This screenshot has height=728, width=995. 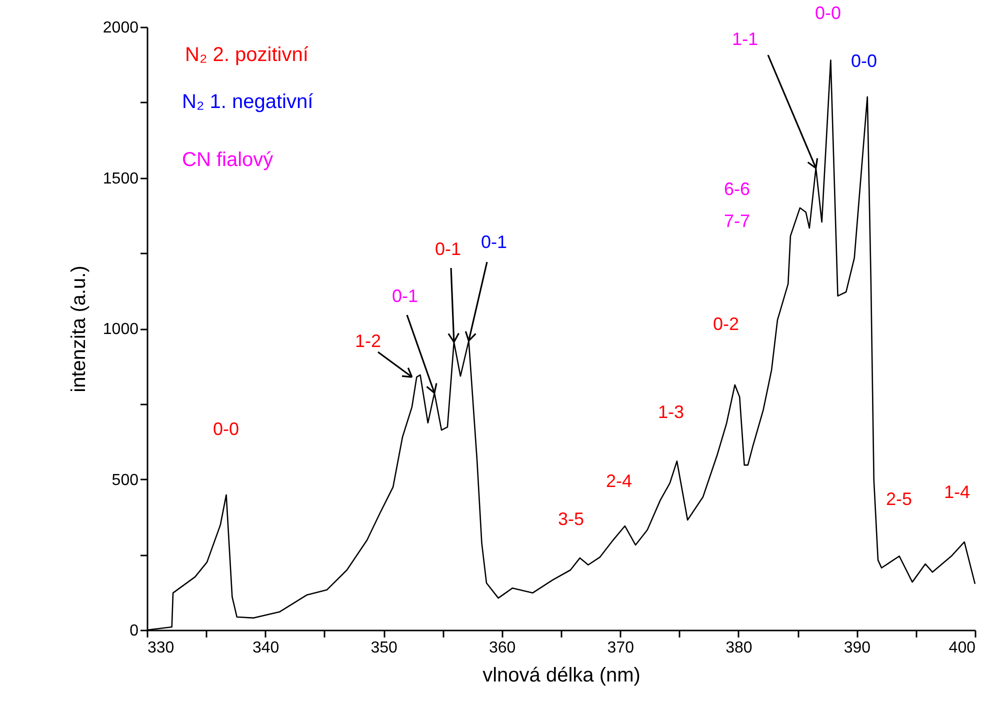 What do you see at coordinates (726, 324) in the screenshot?
I see `annotation: 0-2` at bounding box center [726, 324].